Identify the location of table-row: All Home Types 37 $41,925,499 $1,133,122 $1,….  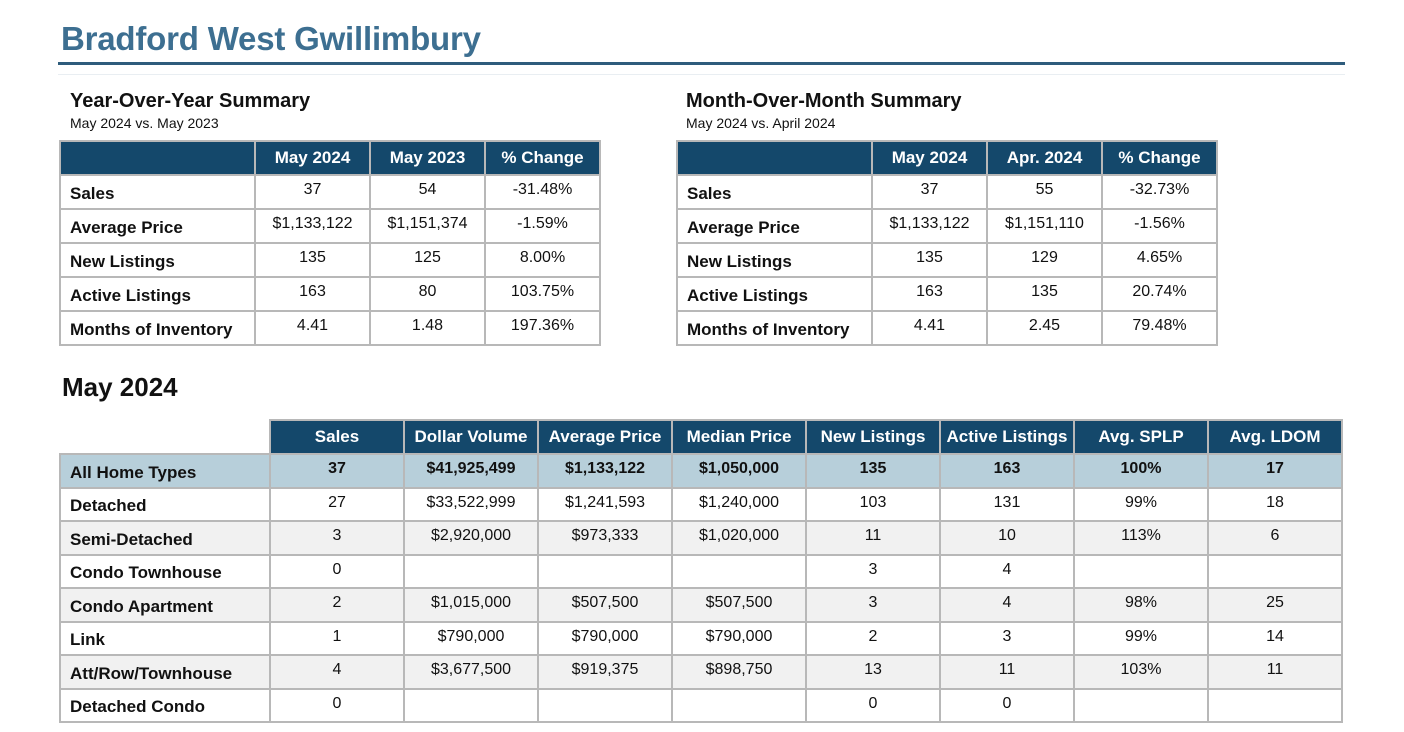
(701, 471).